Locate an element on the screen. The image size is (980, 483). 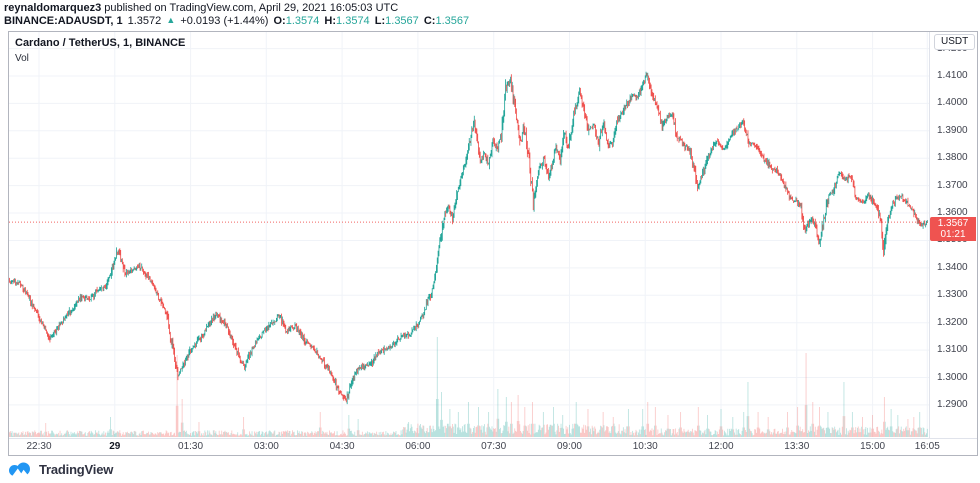
last-price-badge-value: 1.3567 is located at coordinates (953, 223).